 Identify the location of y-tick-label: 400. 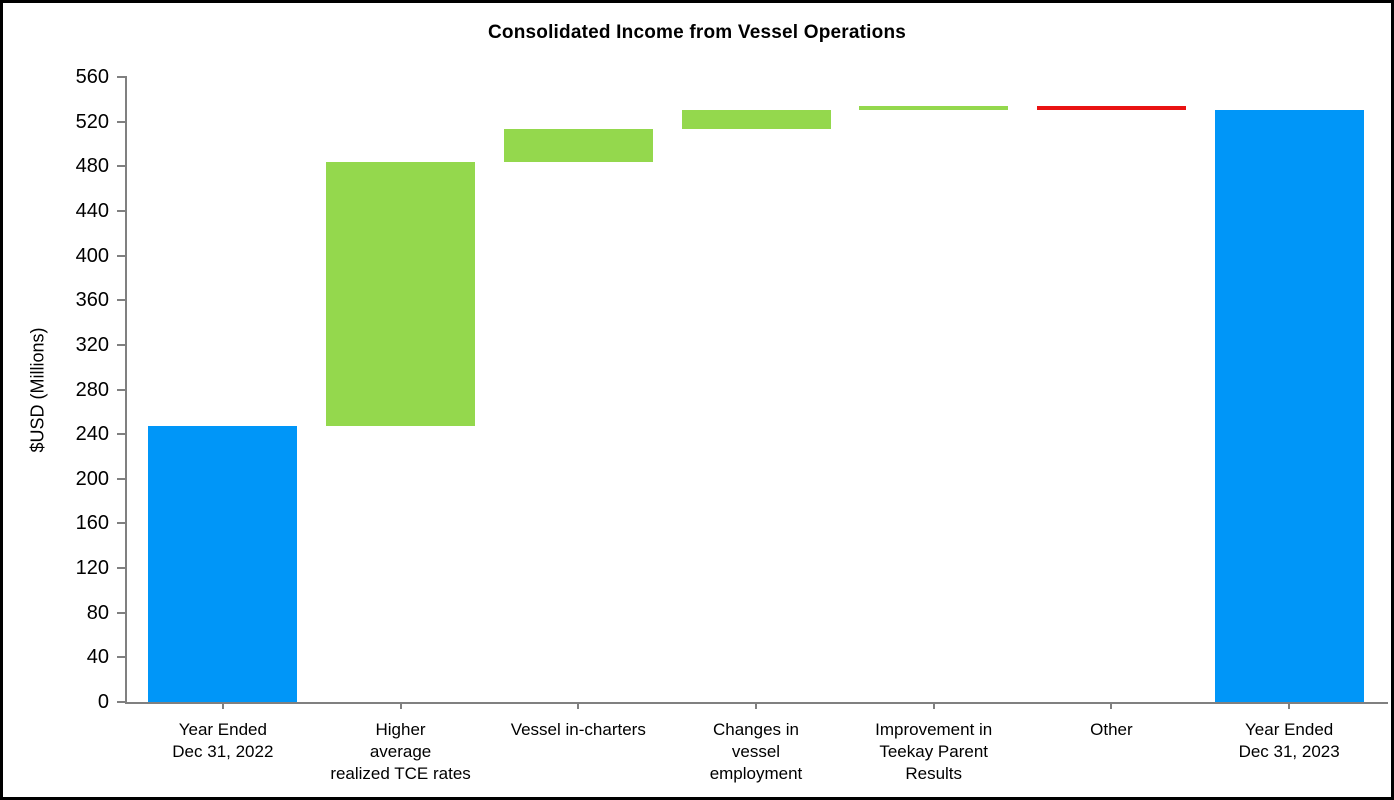
(92, 255).